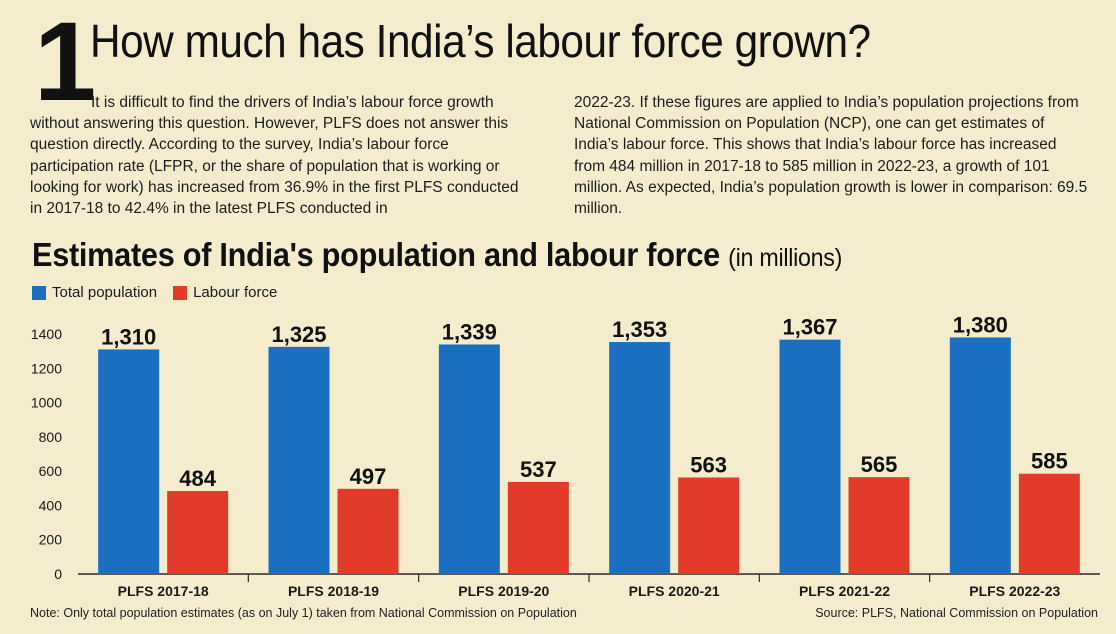  Describe the element at coordinates (105, 292) in the screenshot. I see `legend-label: Total population` at that location.